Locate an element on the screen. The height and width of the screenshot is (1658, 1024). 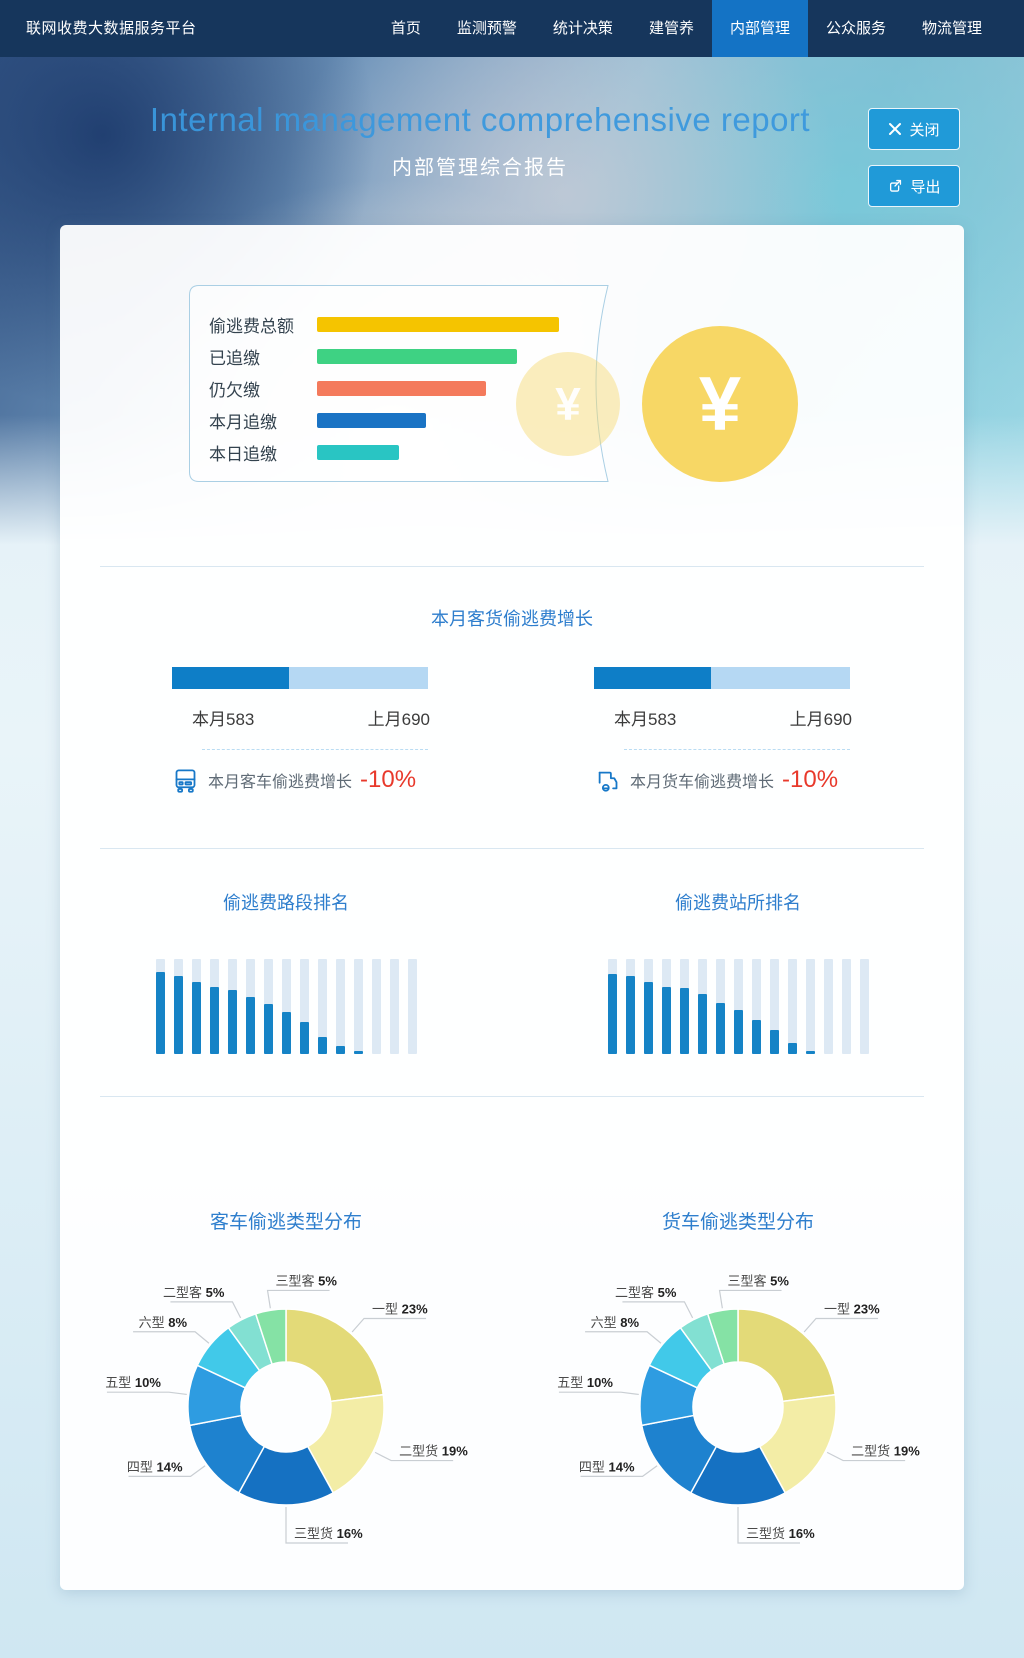
nav-item-内部管理: 内部管理 is located at coordinates (759, 28).